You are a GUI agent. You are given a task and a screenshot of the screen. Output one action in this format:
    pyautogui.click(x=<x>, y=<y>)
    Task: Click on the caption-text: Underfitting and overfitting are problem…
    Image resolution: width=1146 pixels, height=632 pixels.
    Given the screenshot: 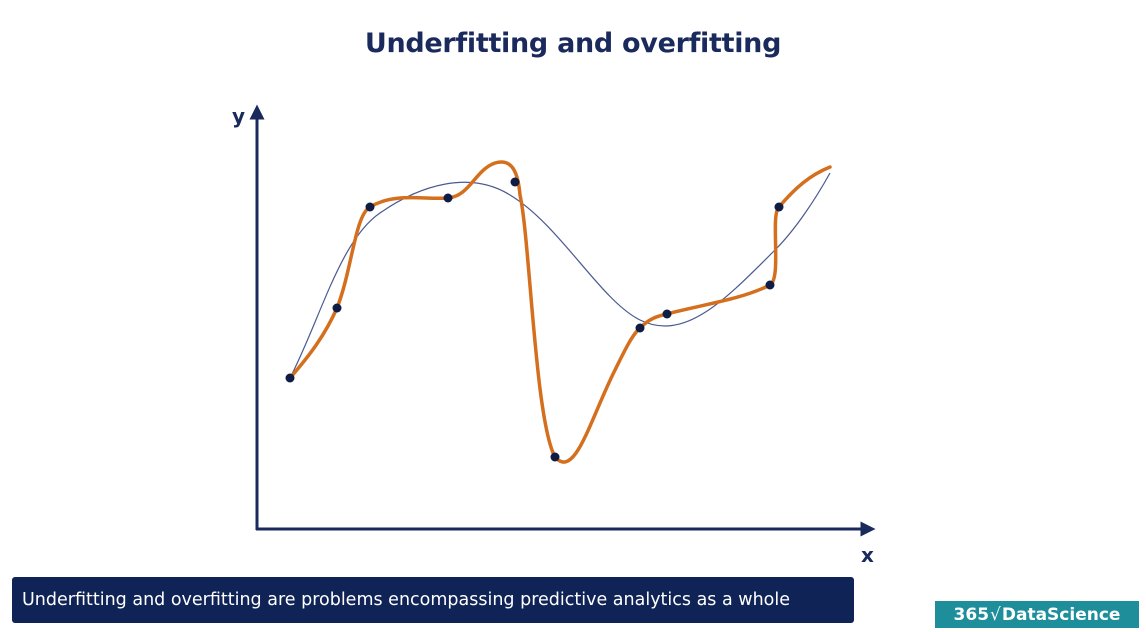 What is the action you would take?
    pyautogui.click(x=406, y=600)
    